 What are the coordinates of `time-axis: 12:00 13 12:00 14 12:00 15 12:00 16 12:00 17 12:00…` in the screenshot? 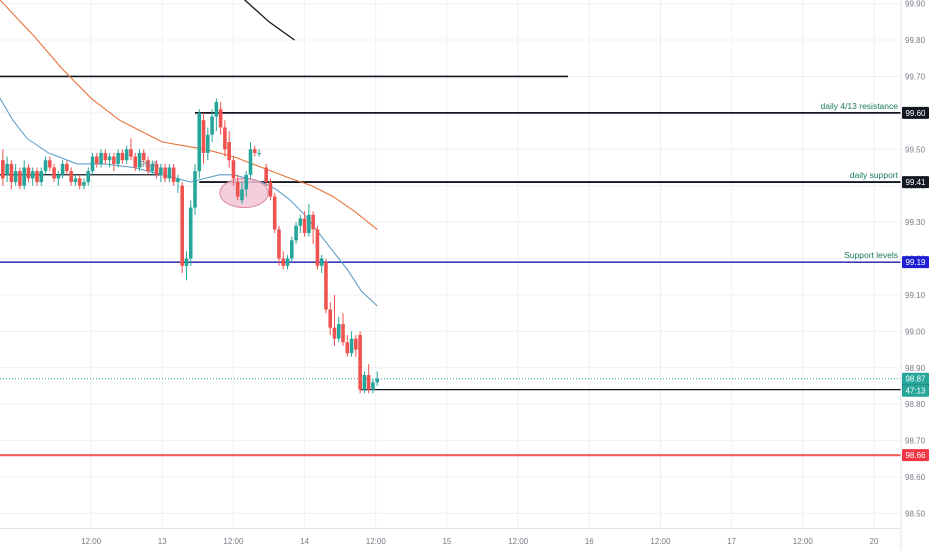 It's located at (480, 541).